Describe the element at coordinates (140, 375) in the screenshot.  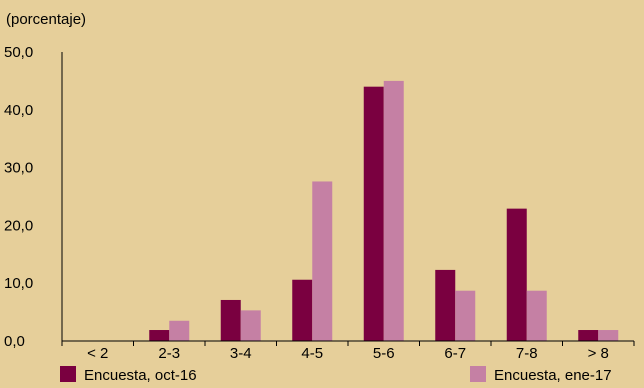
I see `legend-label-oct-16: Encuesta, oct-16` at that location.